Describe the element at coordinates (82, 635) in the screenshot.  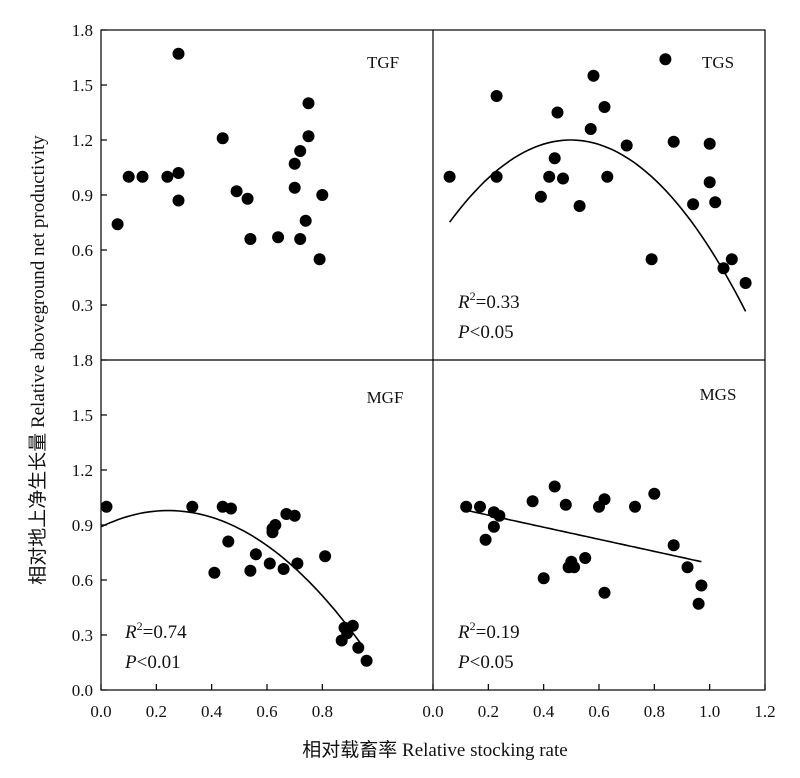
I see `y-tick-label-bottom-1: 0.3` at that location.